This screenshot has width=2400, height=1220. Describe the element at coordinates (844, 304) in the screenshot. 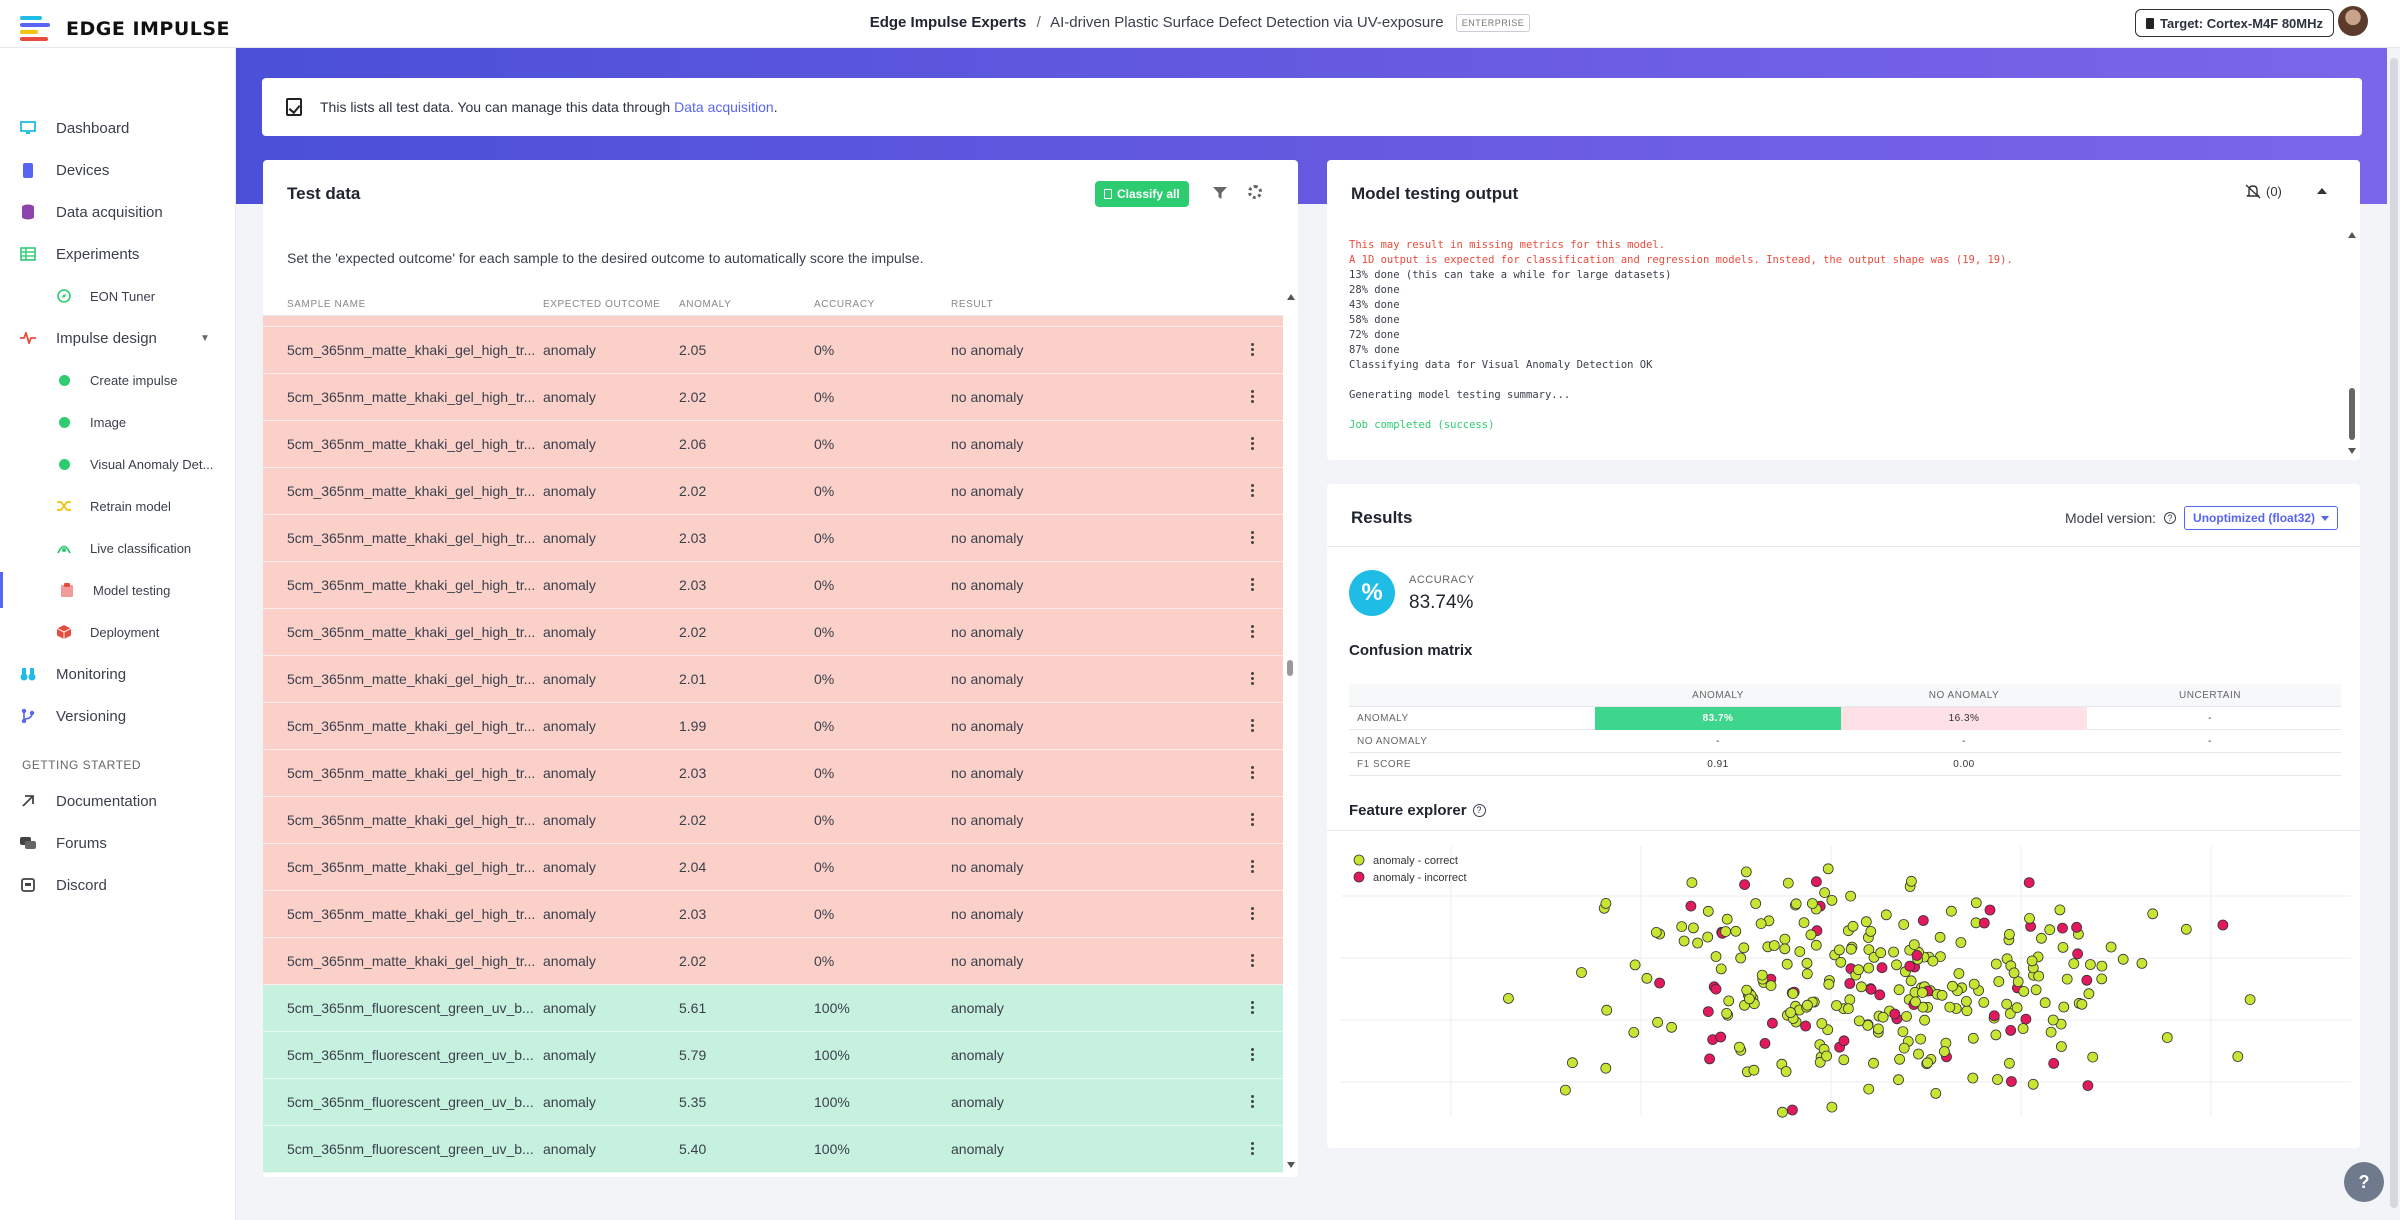

I see `column-accuracy: ACCURACY` at that location.